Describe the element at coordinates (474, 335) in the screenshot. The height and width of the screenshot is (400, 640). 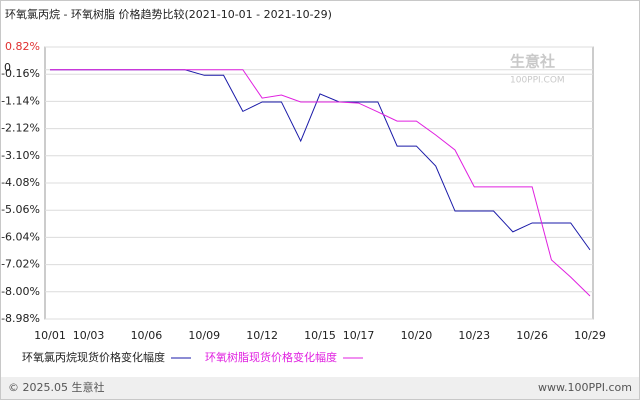
I see `x-tick-label: 10/23` at that location.